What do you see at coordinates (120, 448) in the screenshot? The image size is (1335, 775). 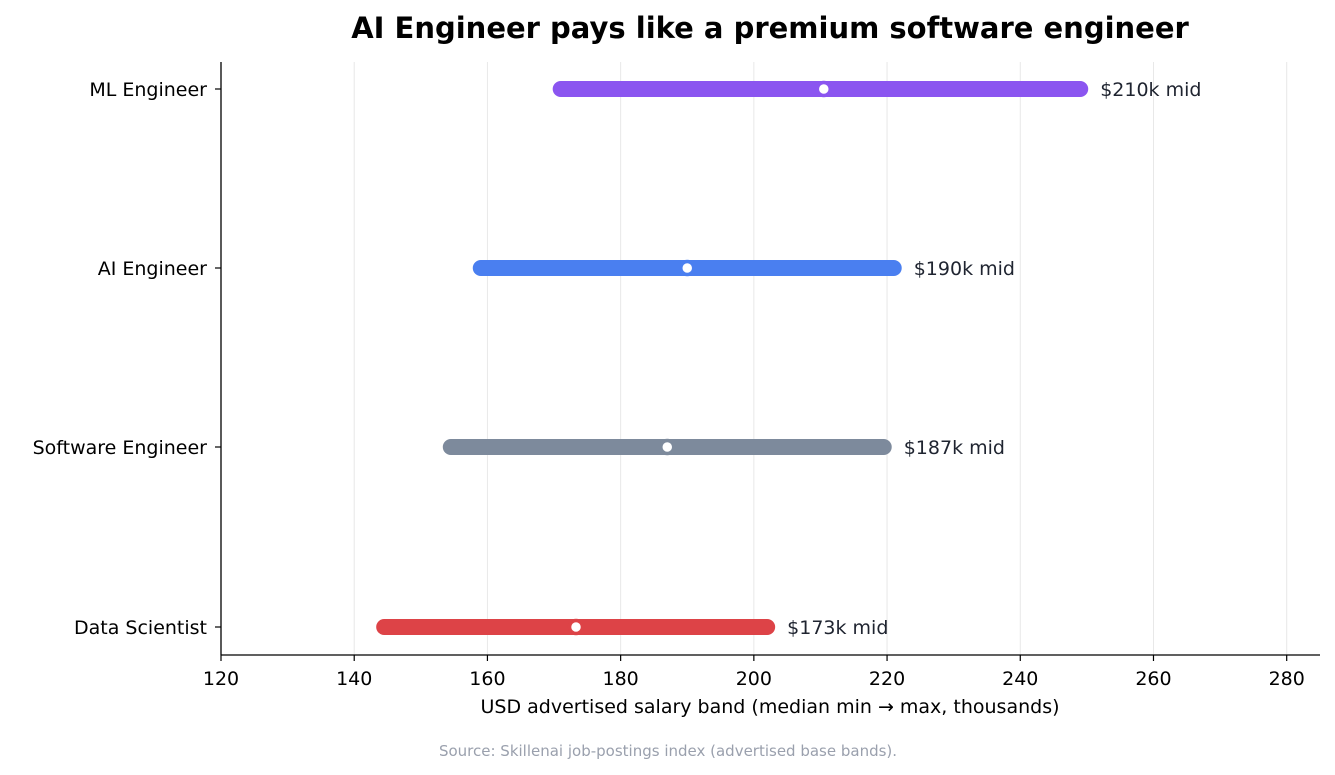 I see `y-tick-label: Software Engineer` at bounding box center [120, 448].